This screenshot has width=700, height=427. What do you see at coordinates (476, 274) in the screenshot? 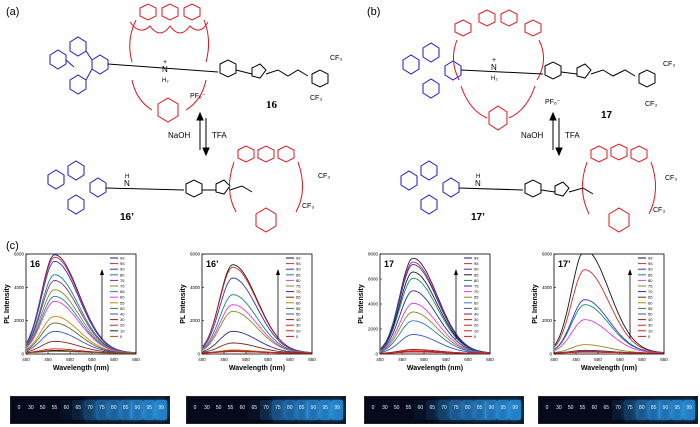
I see `legend-entry: 85` at bounding box center [476, 274].